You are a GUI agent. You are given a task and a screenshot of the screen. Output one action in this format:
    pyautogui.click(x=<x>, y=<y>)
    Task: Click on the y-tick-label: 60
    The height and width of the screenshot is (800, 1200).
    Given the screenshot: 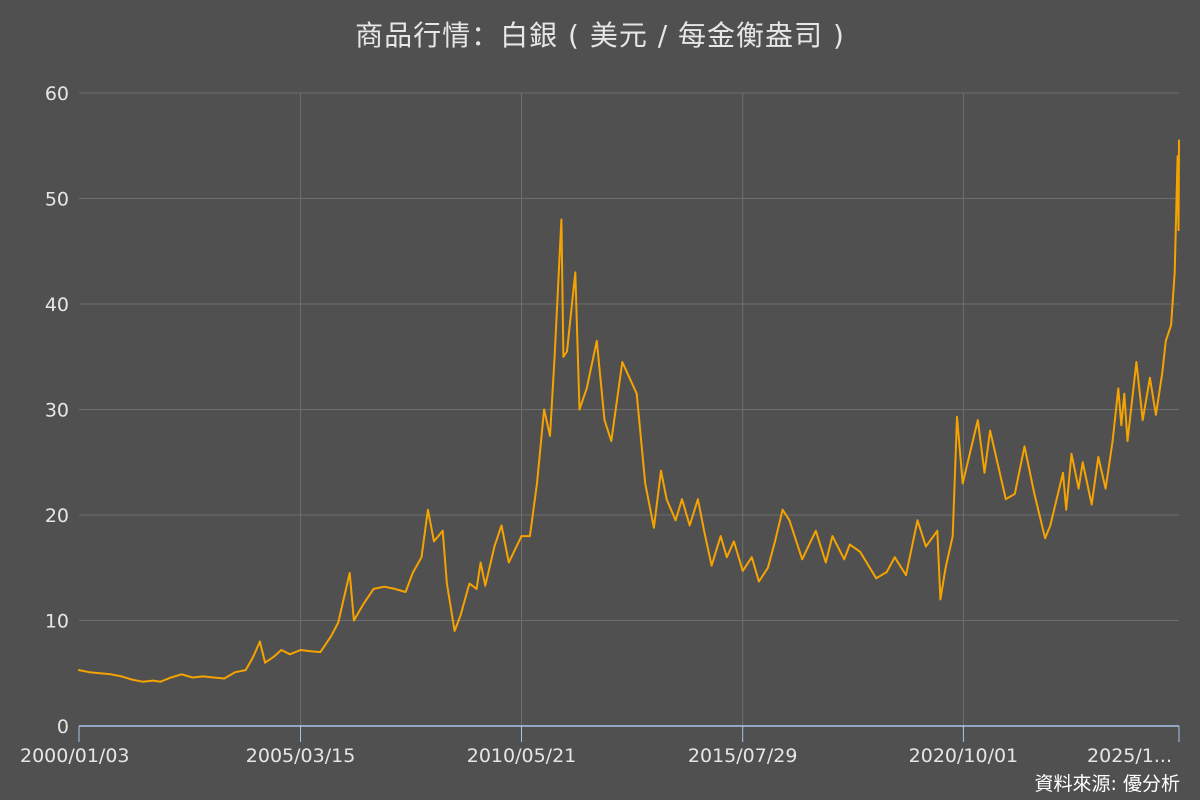 What is the action you would take?
    pyautogui.click(x=57, y=94)
    